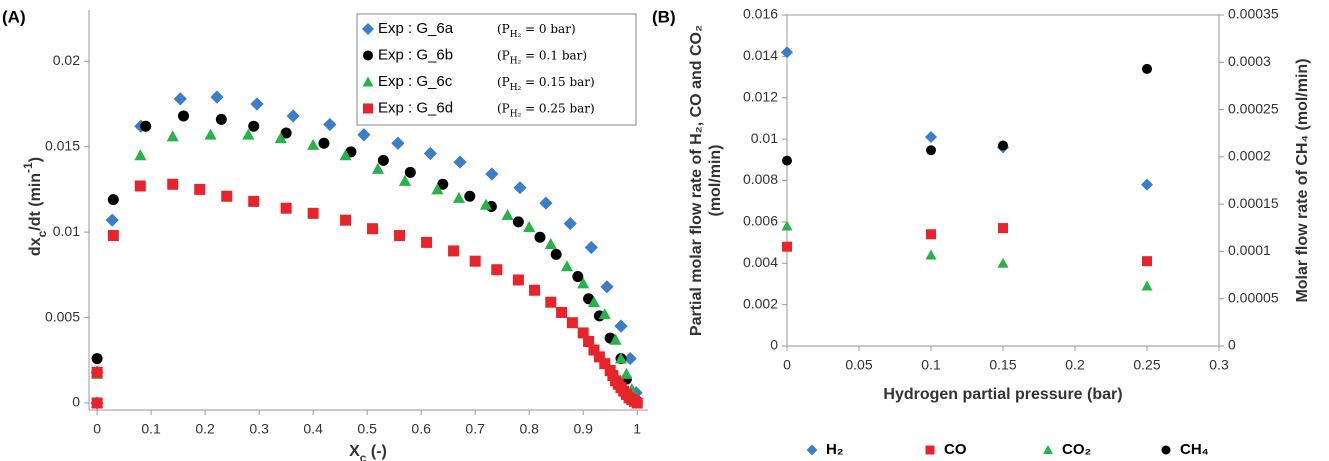 The height and width of the screenshot is (461, 1329). What do you see at coordinates (583, 429) in the screenshot?
I see `x-tick-label: 0.9` at bounding box center [583, 429].